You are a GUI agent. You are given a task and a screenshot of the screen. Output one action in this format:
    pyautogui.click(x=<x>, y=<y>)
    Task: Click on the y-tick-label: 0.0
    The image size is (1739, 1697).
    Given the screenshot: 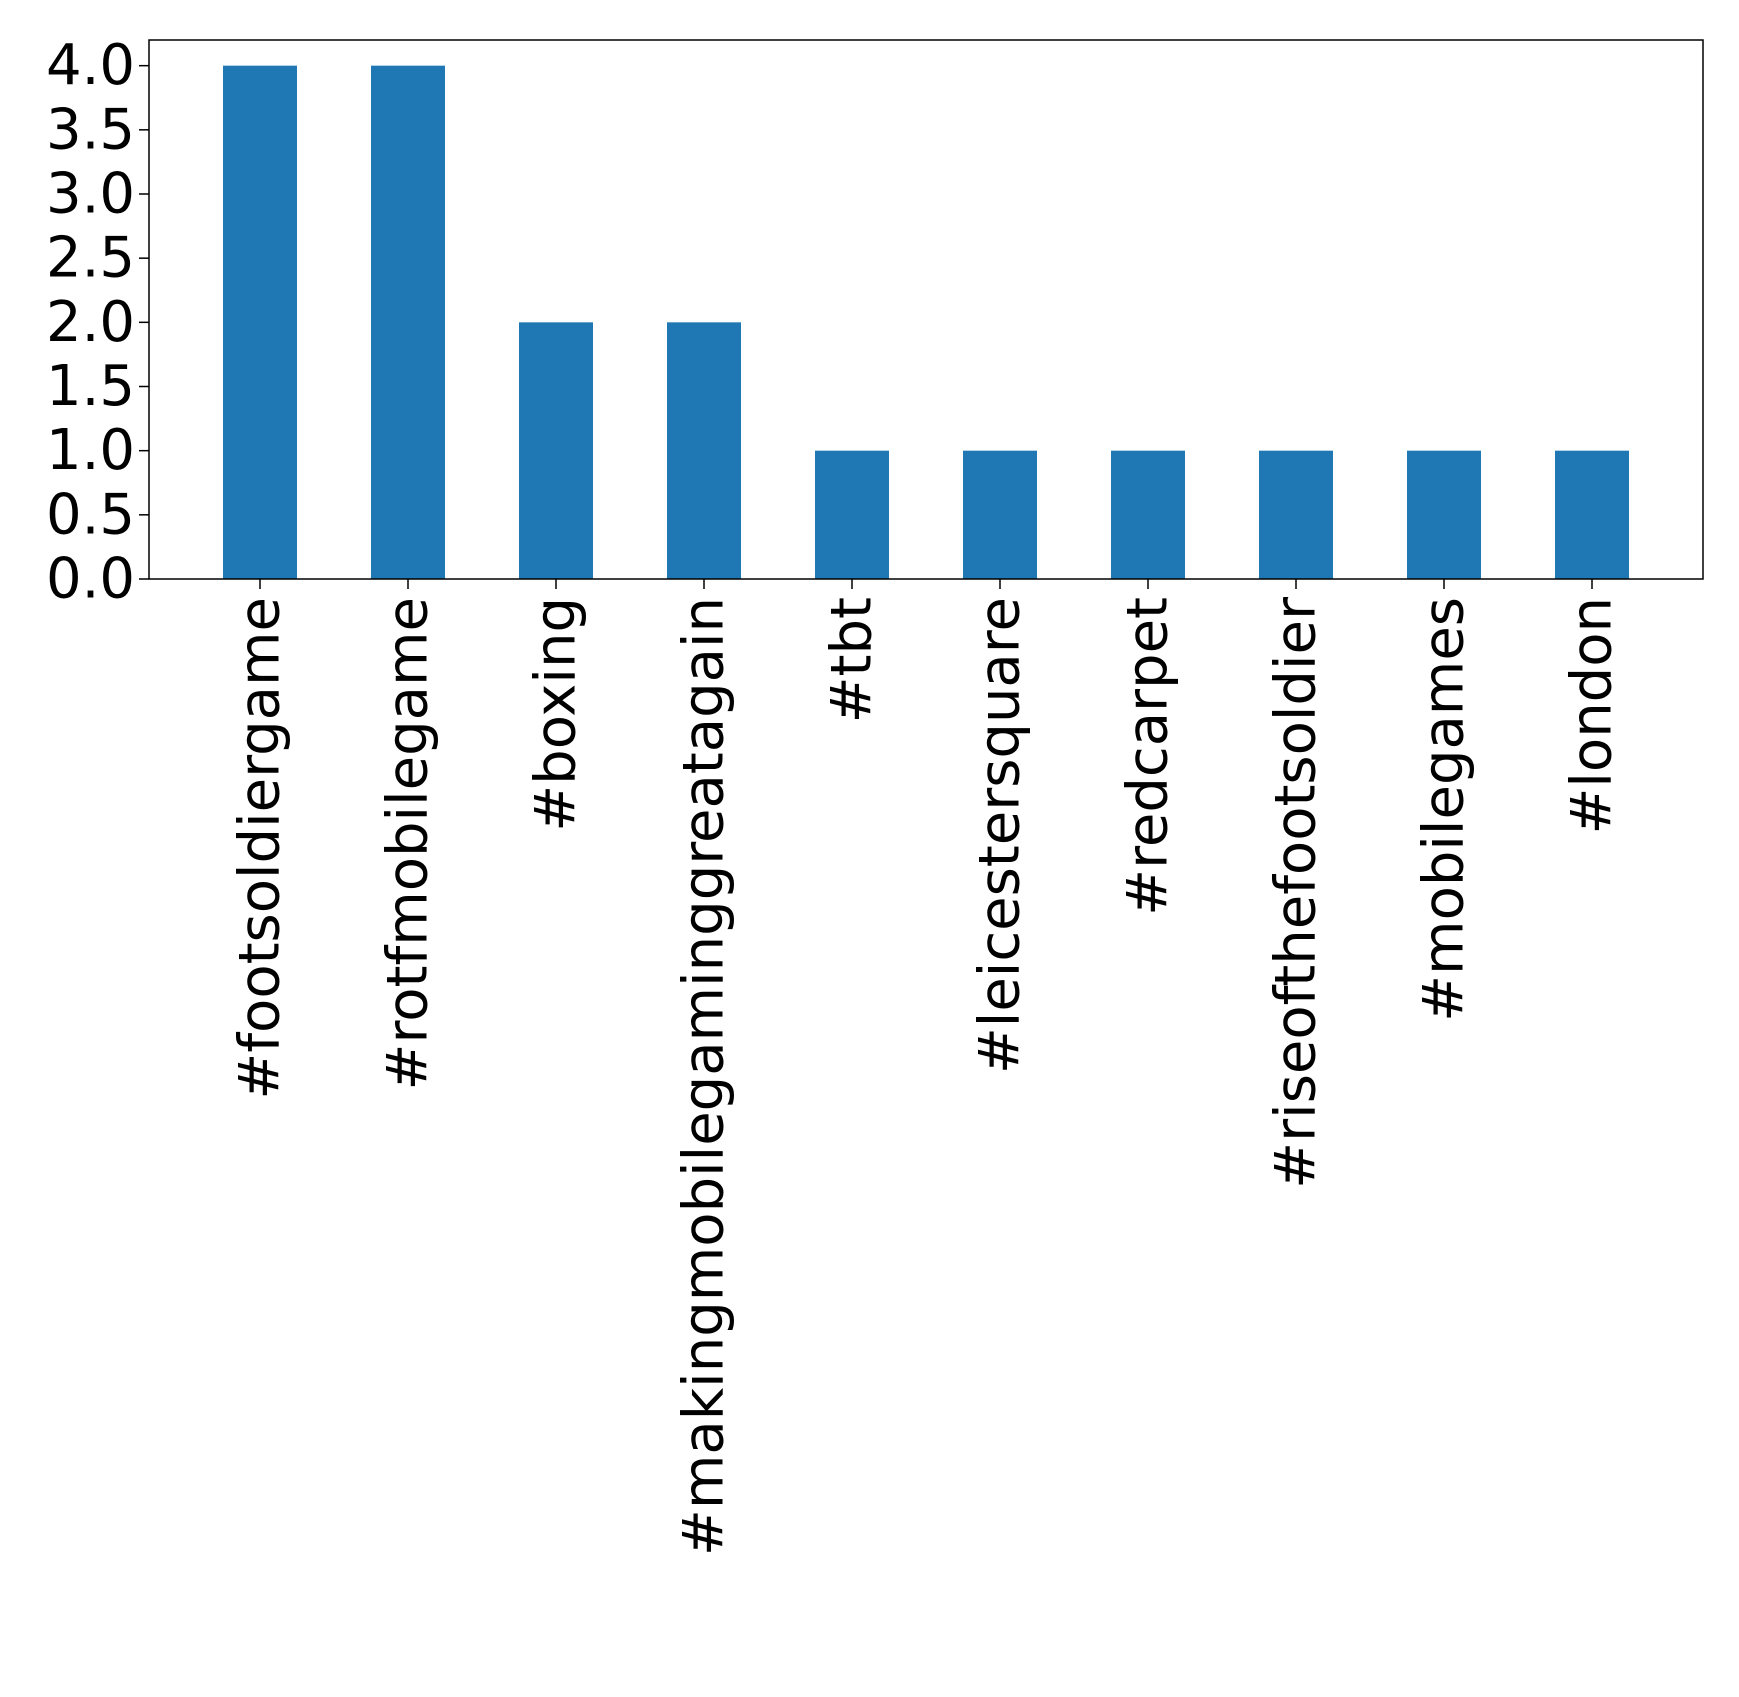 What is the action you would take?
    pyautogui.click(x=90, y=579)
    